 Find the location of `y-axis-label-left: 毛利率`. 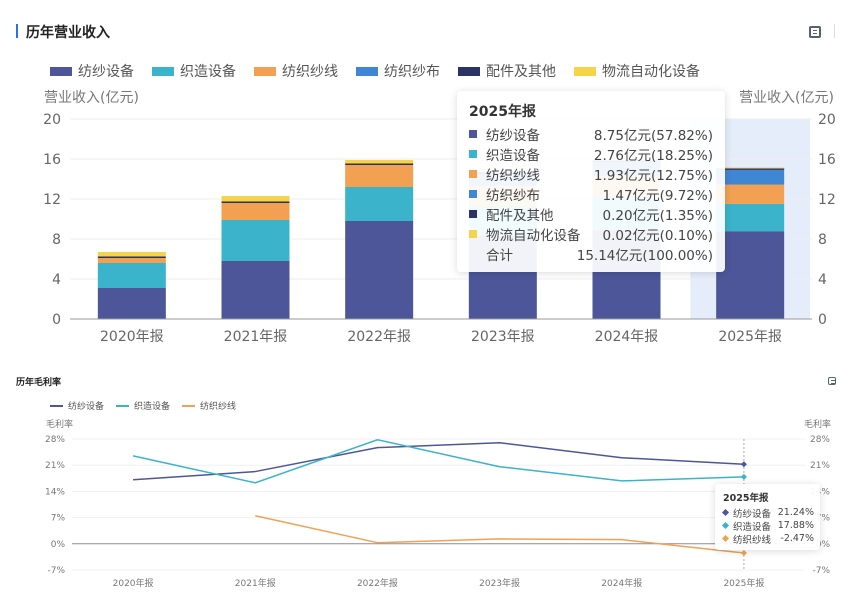

y-axis-label-left: 毛利率 is located at coordinates (59, 424).